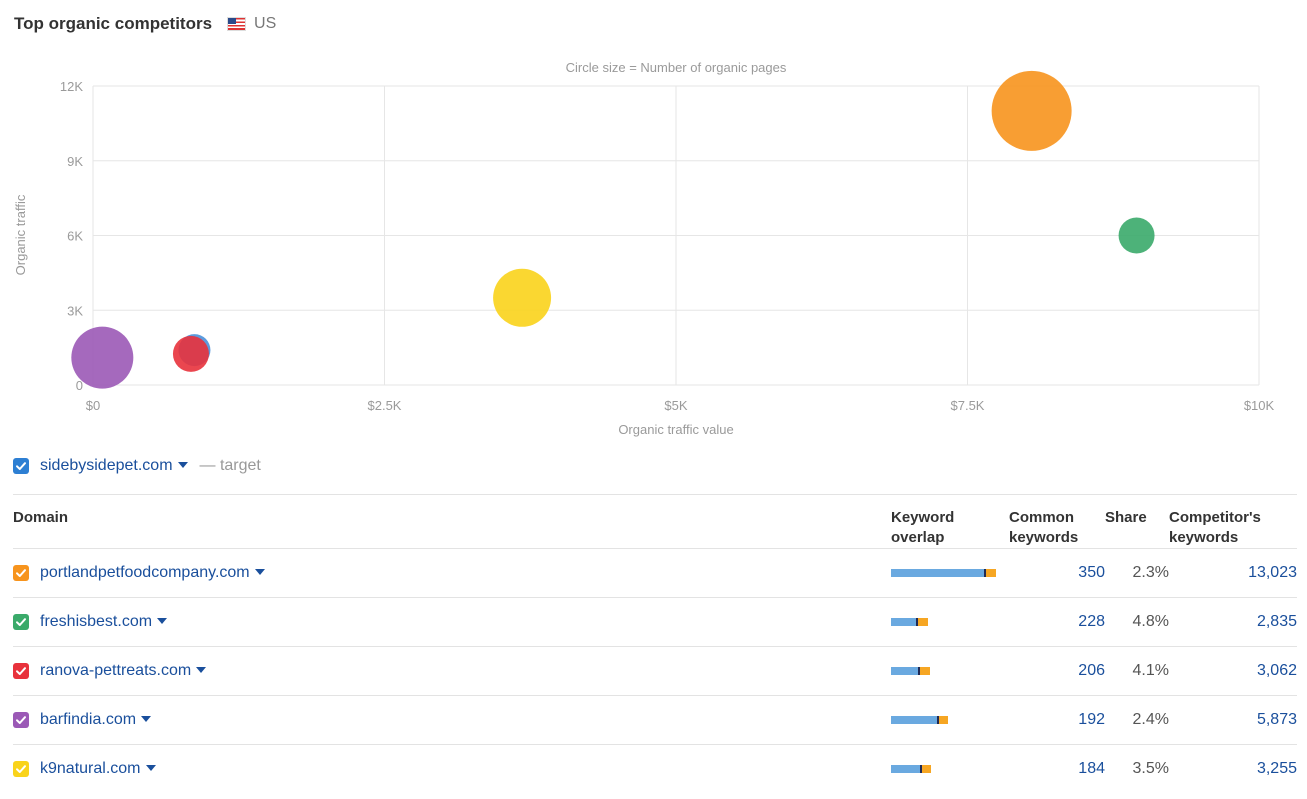 This screenshot has height=799, width=1307. What do you see at coordinates (655, 622) in the screenshot?
I see `table-row: freshisbest.com 228 4.8% 2,835` at bounding box center [655, 622].